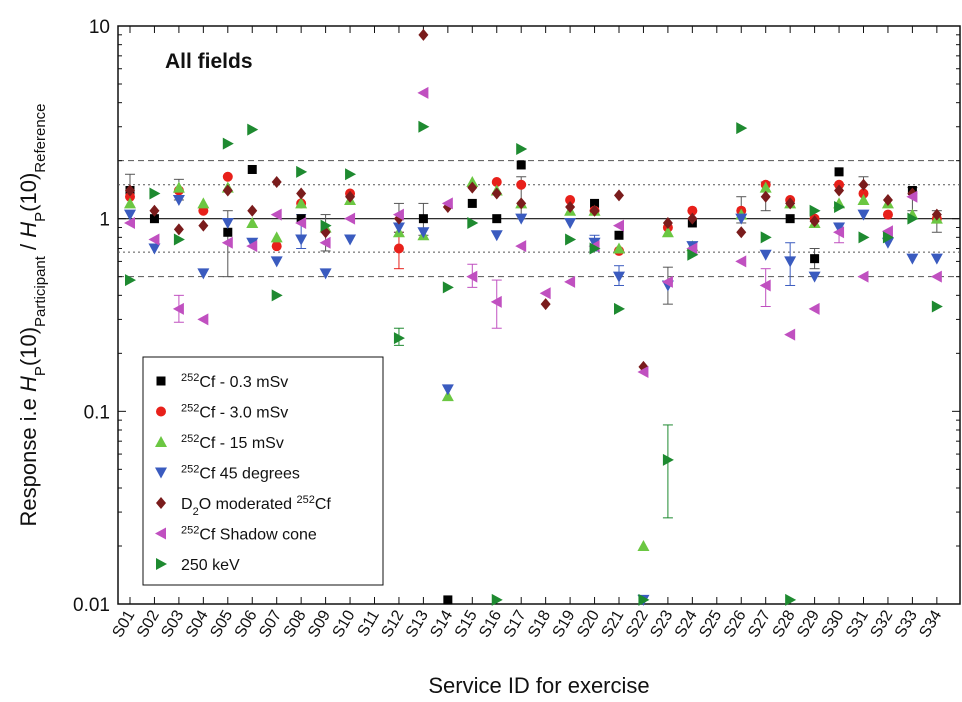 The image size is (962, 702). I want to click on x-tick-label: S34, so click(930, 623).